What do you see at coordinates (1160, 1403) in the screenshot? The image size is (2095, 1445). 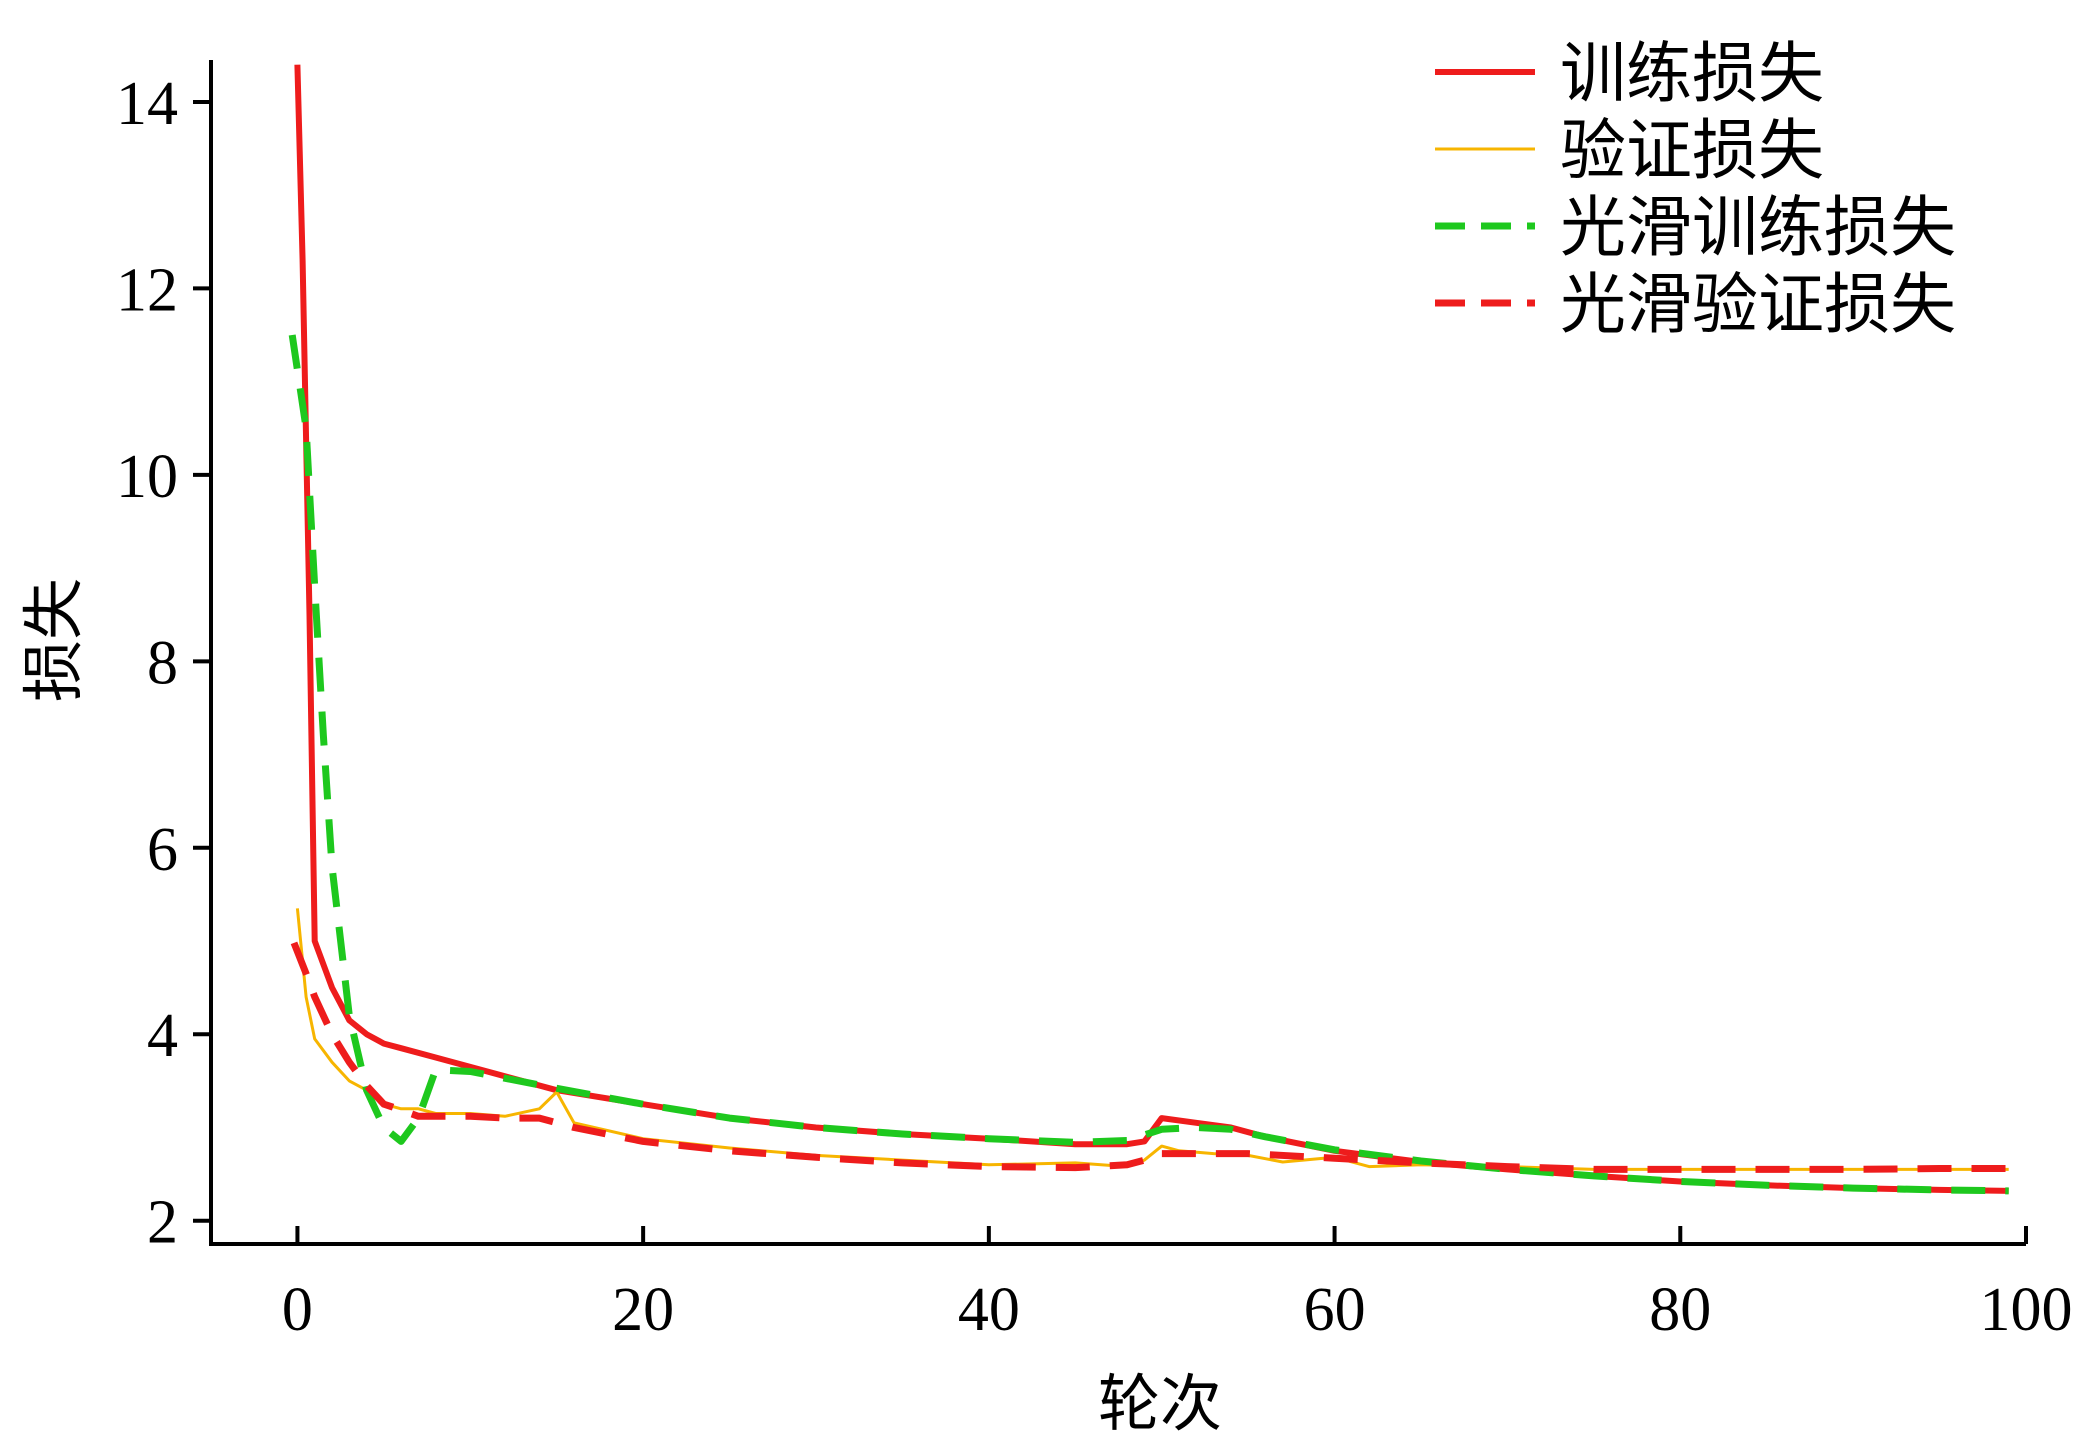 I see `x-axis-title: 轮次` at bounding box center [1160, 1403].